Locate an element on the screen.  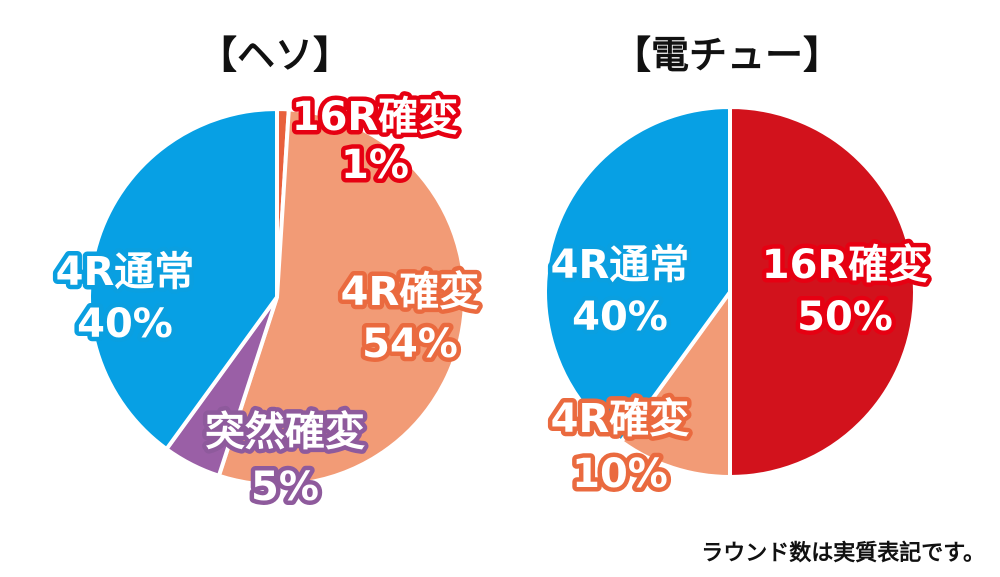
slice-value-label: 1% is located at coordinates (375, 165).